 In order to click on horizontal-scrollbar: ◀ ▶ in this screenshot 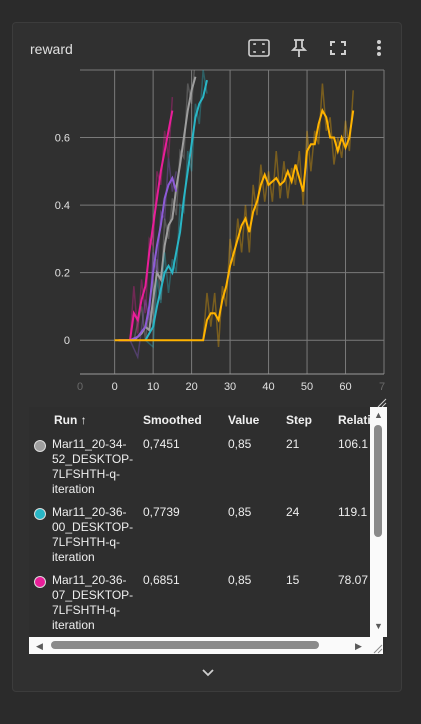, I will do `click(199, 645)`.